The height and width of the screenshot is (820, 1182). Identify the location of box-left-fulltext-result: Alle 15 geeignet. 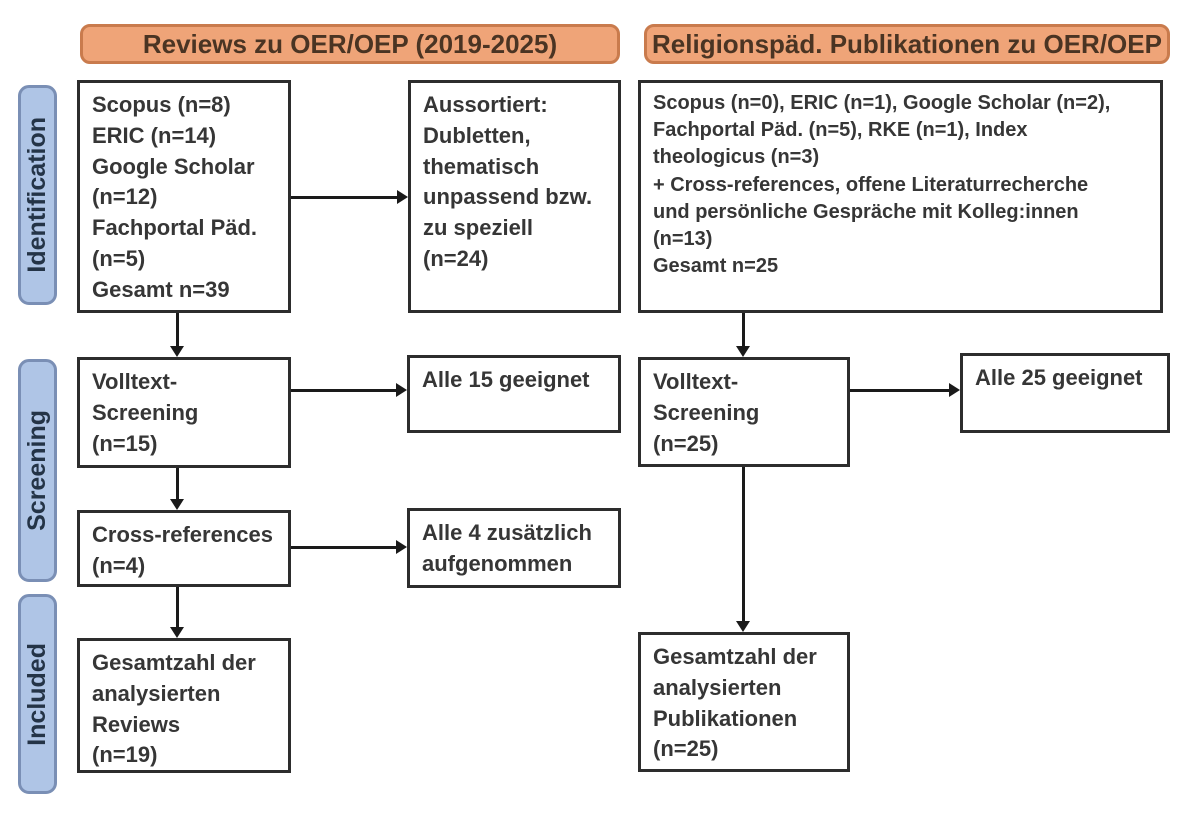
(514, 394).